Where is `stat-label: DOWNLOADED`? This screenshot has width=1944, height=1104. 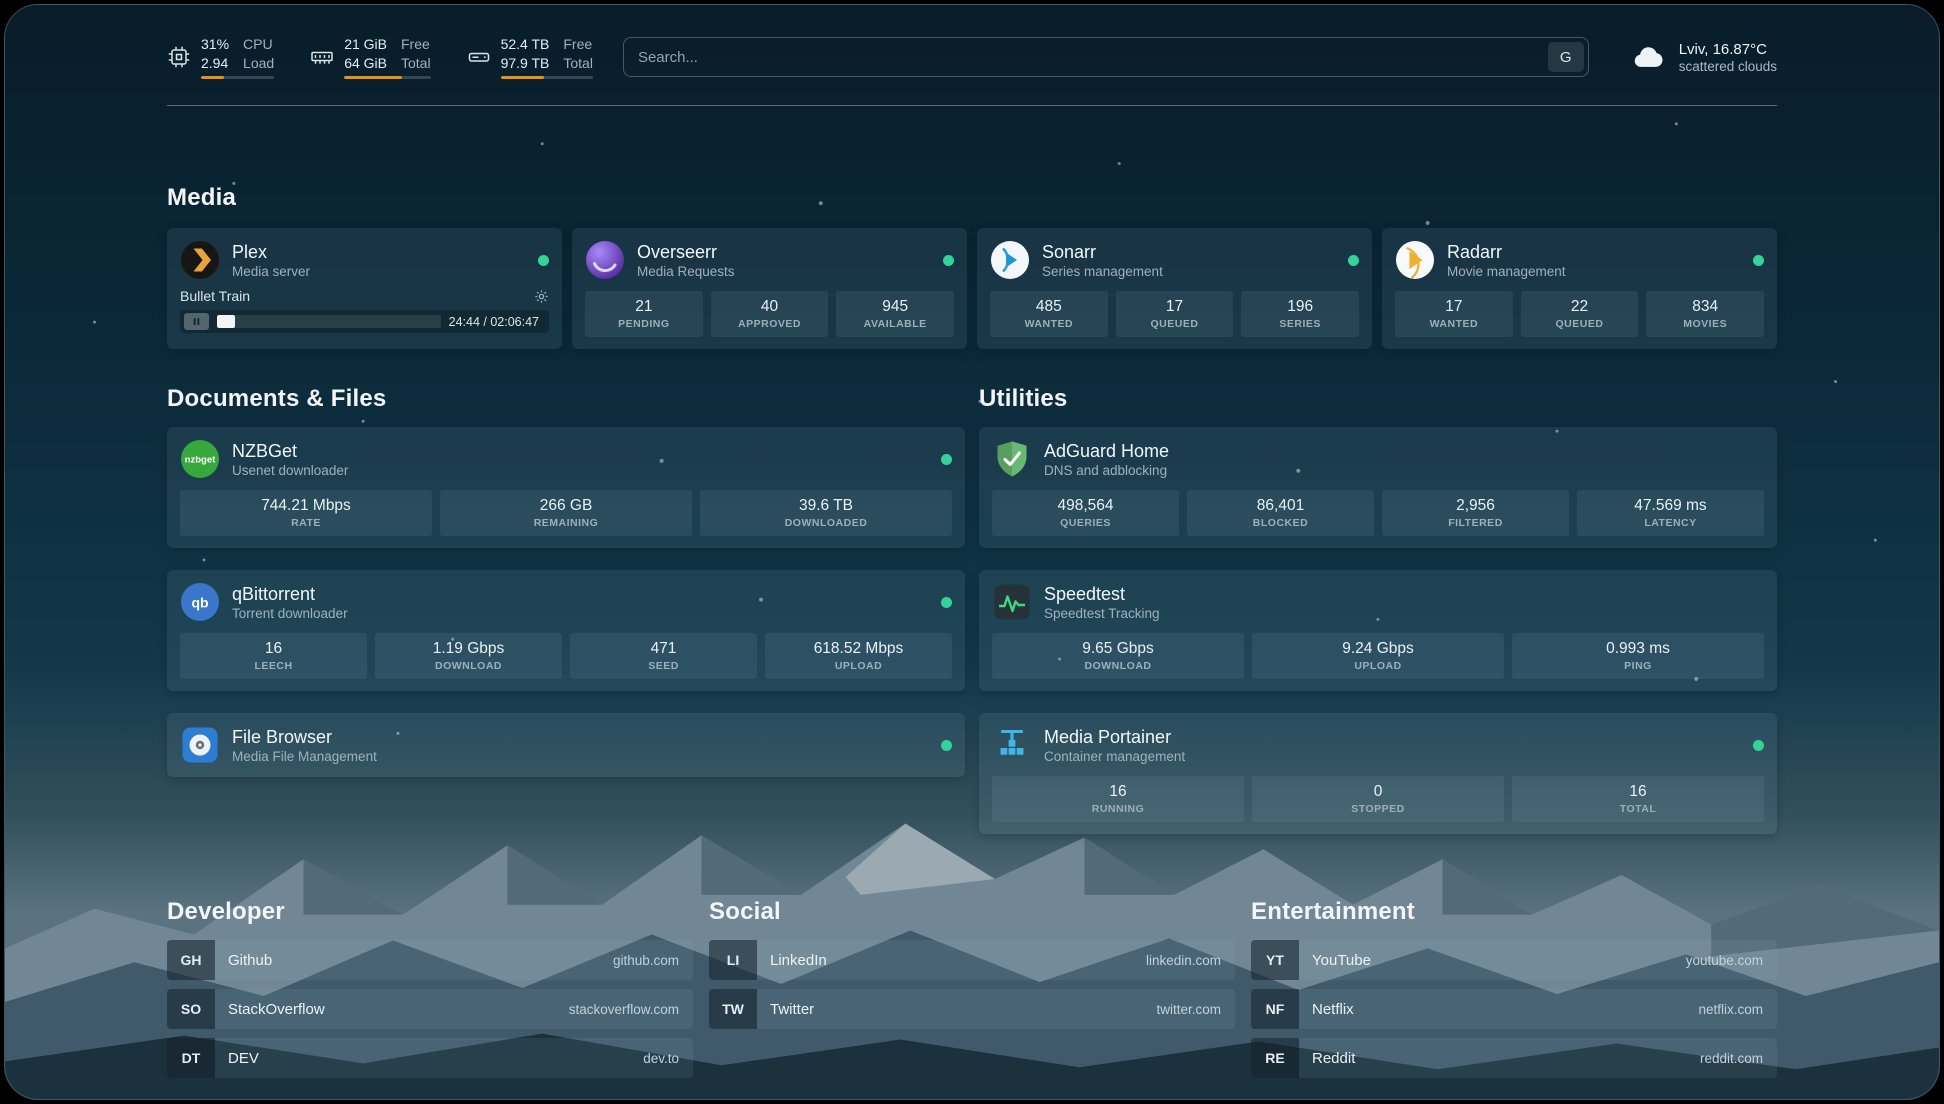
stat-label: DOWNLOADED is located at coordinates (826, 523).